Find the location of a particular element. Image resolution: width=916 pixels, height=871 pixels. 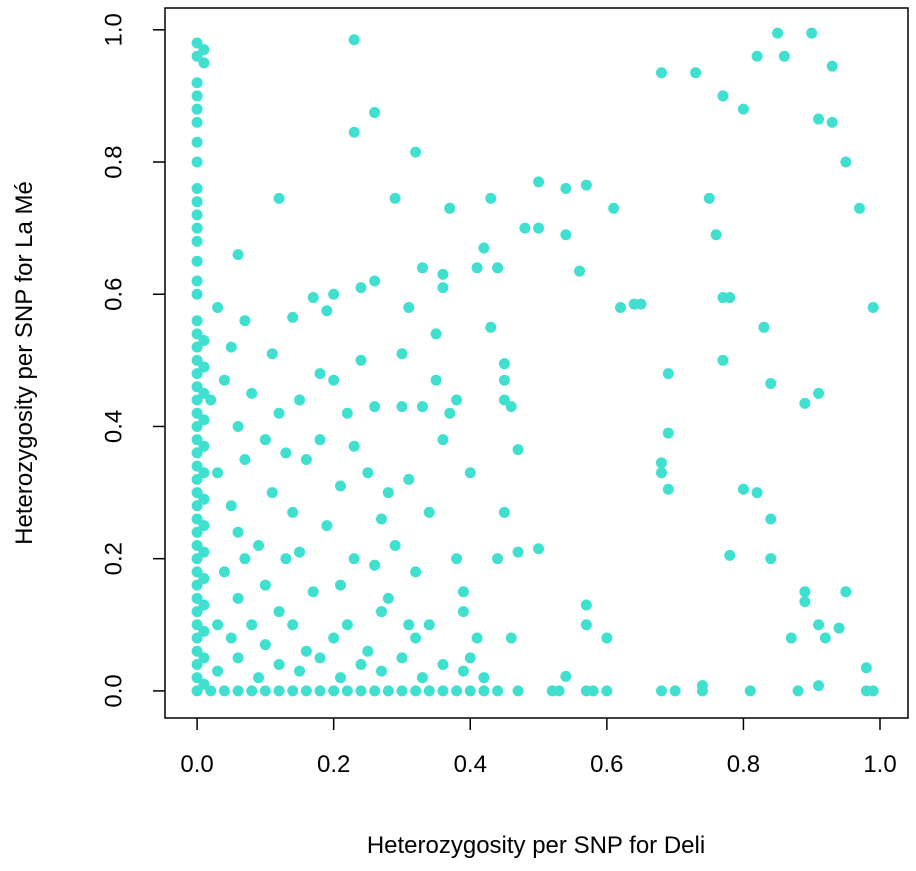

y-tick-label: 0.2 is located at coordinates (113, 558).